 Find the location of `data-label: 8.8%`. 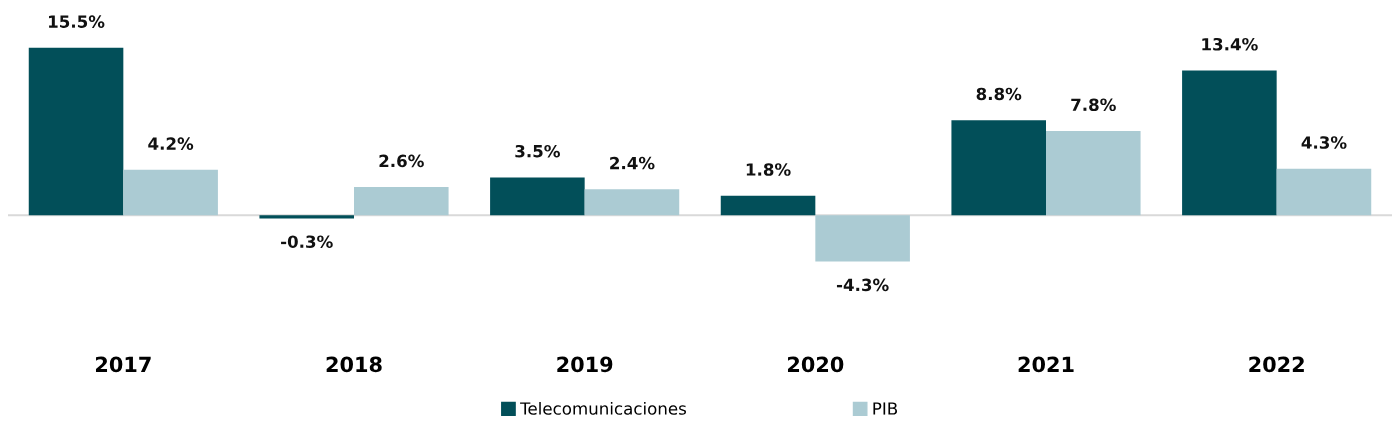

data-label: 8.8% is located at coordinates (999, 94).